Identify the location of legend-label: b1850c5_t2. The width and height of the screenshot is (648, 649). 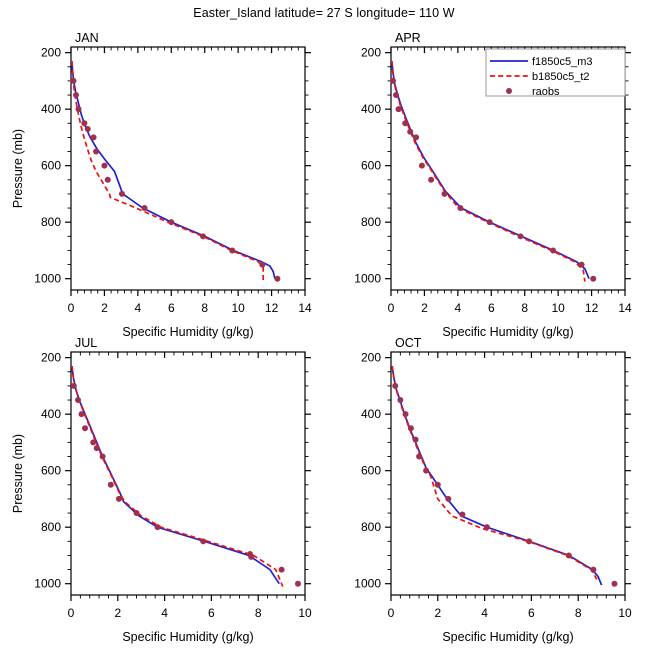
(561, 77).